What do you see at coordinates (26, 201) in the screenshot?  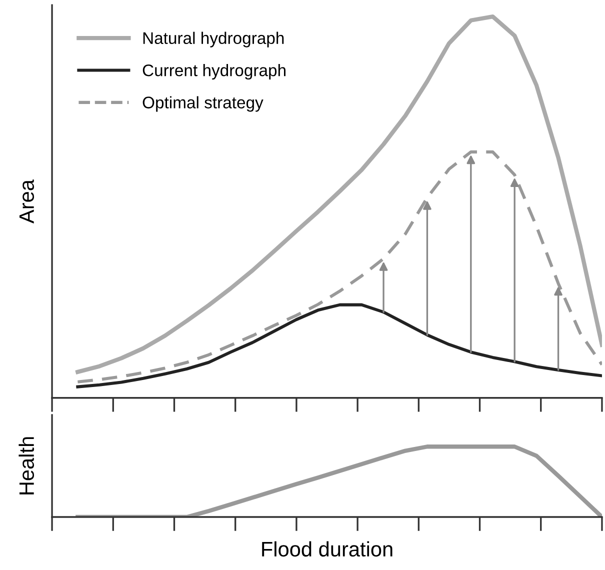 I see `y-axis-title: Area` at bounding box center [26, 201].